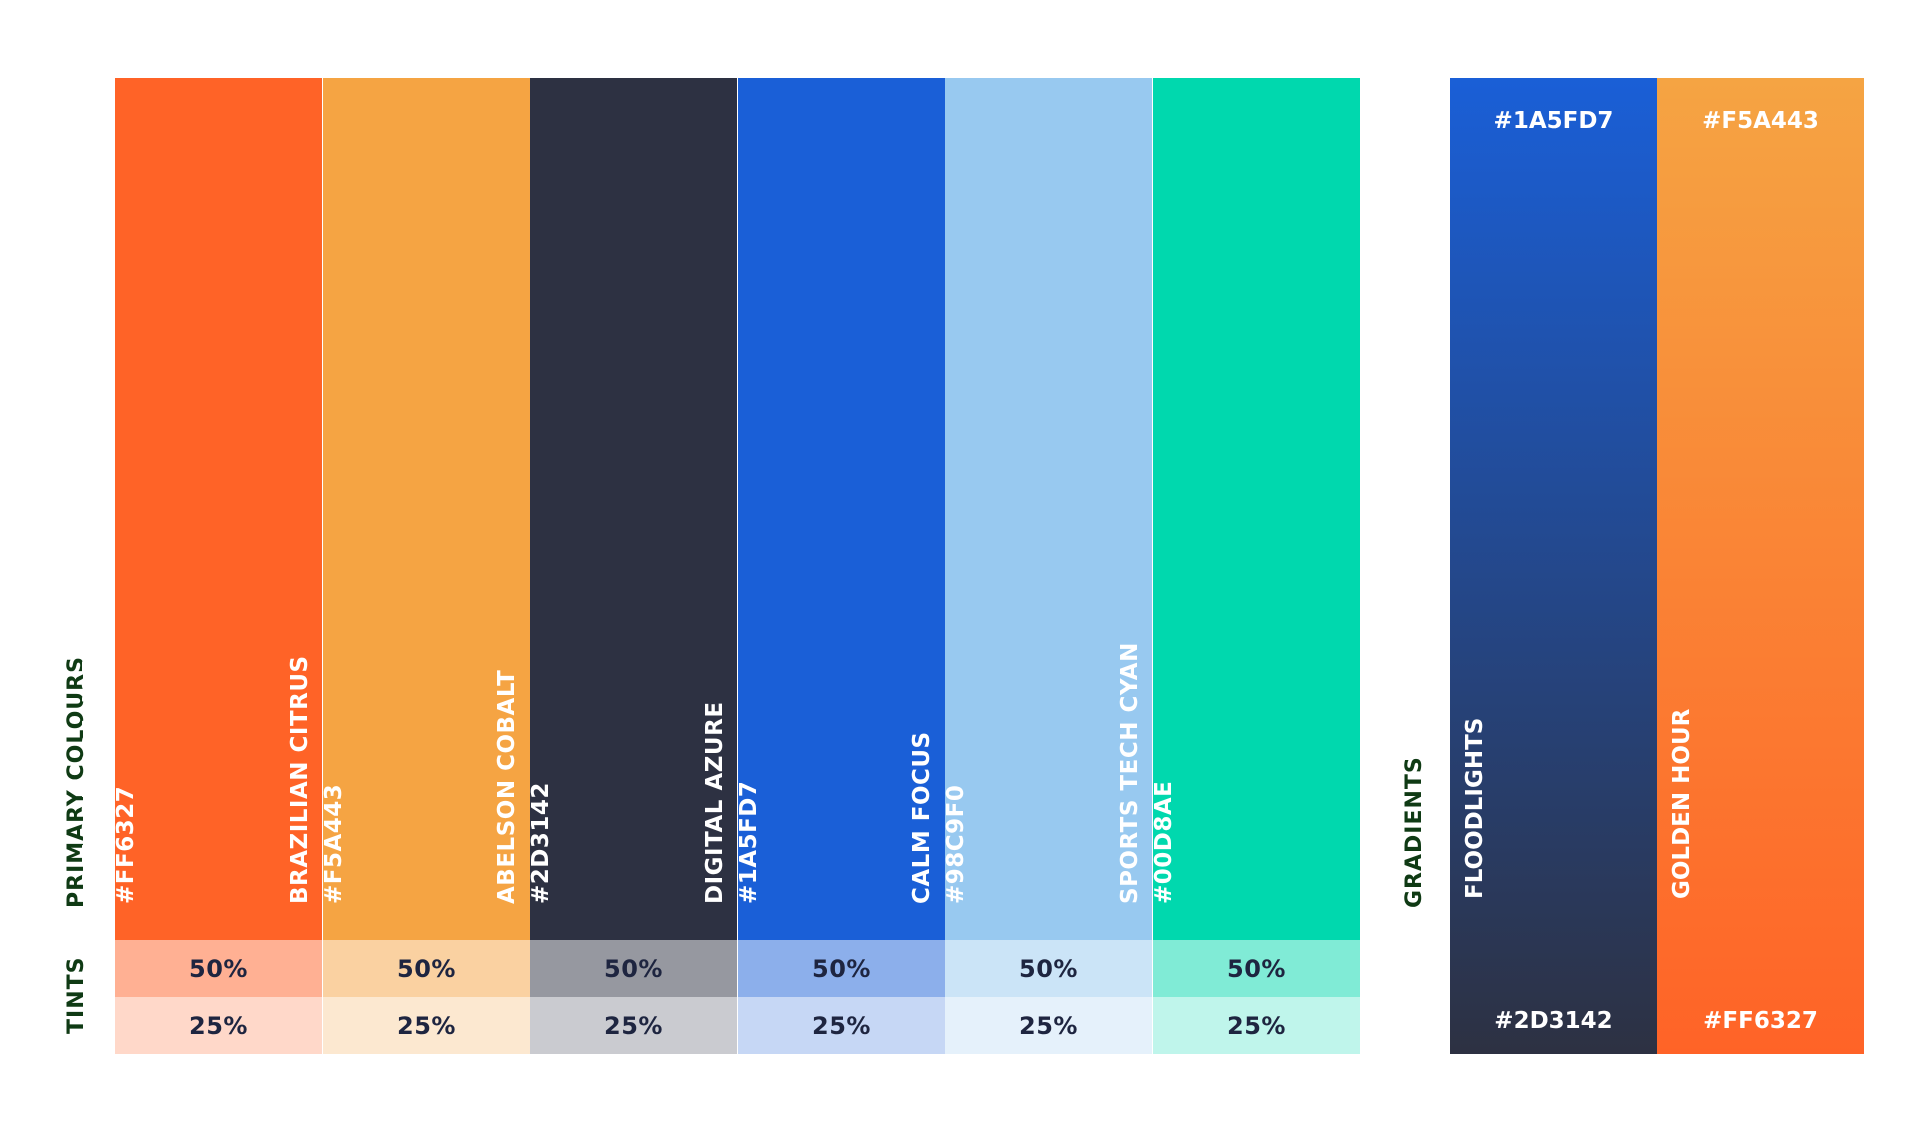 The width and height of the screenshot is (1920, 1130). I want to click on swatch-hex: #FF6327, so click(126, 844).